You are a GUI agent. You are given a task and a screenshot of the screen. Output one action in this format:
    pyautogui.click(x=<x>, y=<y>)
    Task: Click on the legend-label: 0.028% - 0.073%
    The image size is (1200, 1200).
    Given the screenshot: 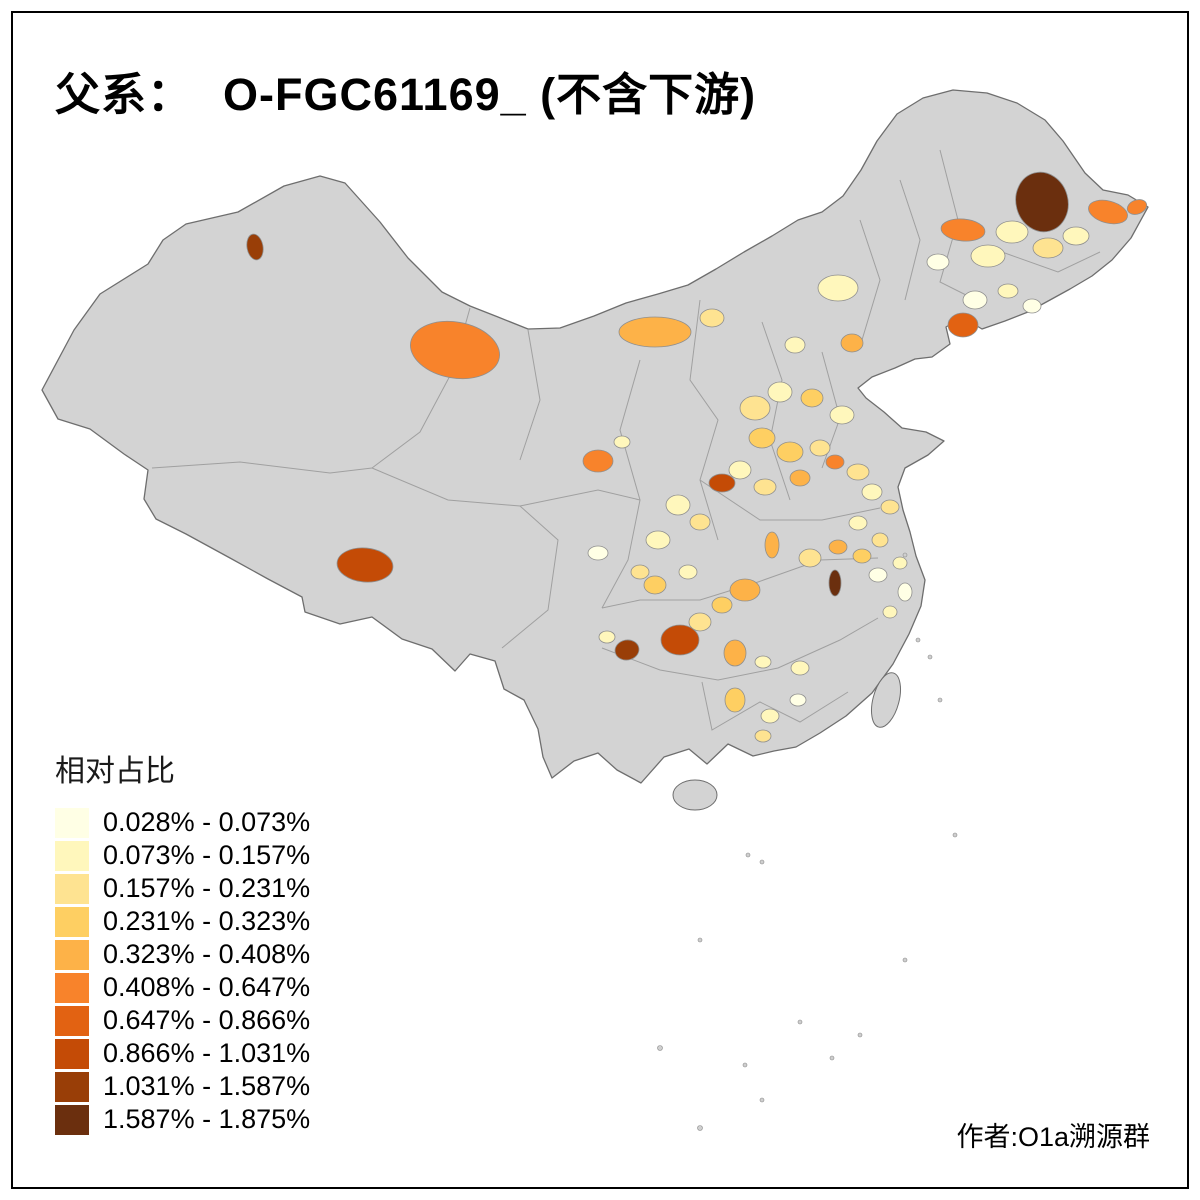 What is the action you would take?
    pyautogui.click(x=207, y=822)
    